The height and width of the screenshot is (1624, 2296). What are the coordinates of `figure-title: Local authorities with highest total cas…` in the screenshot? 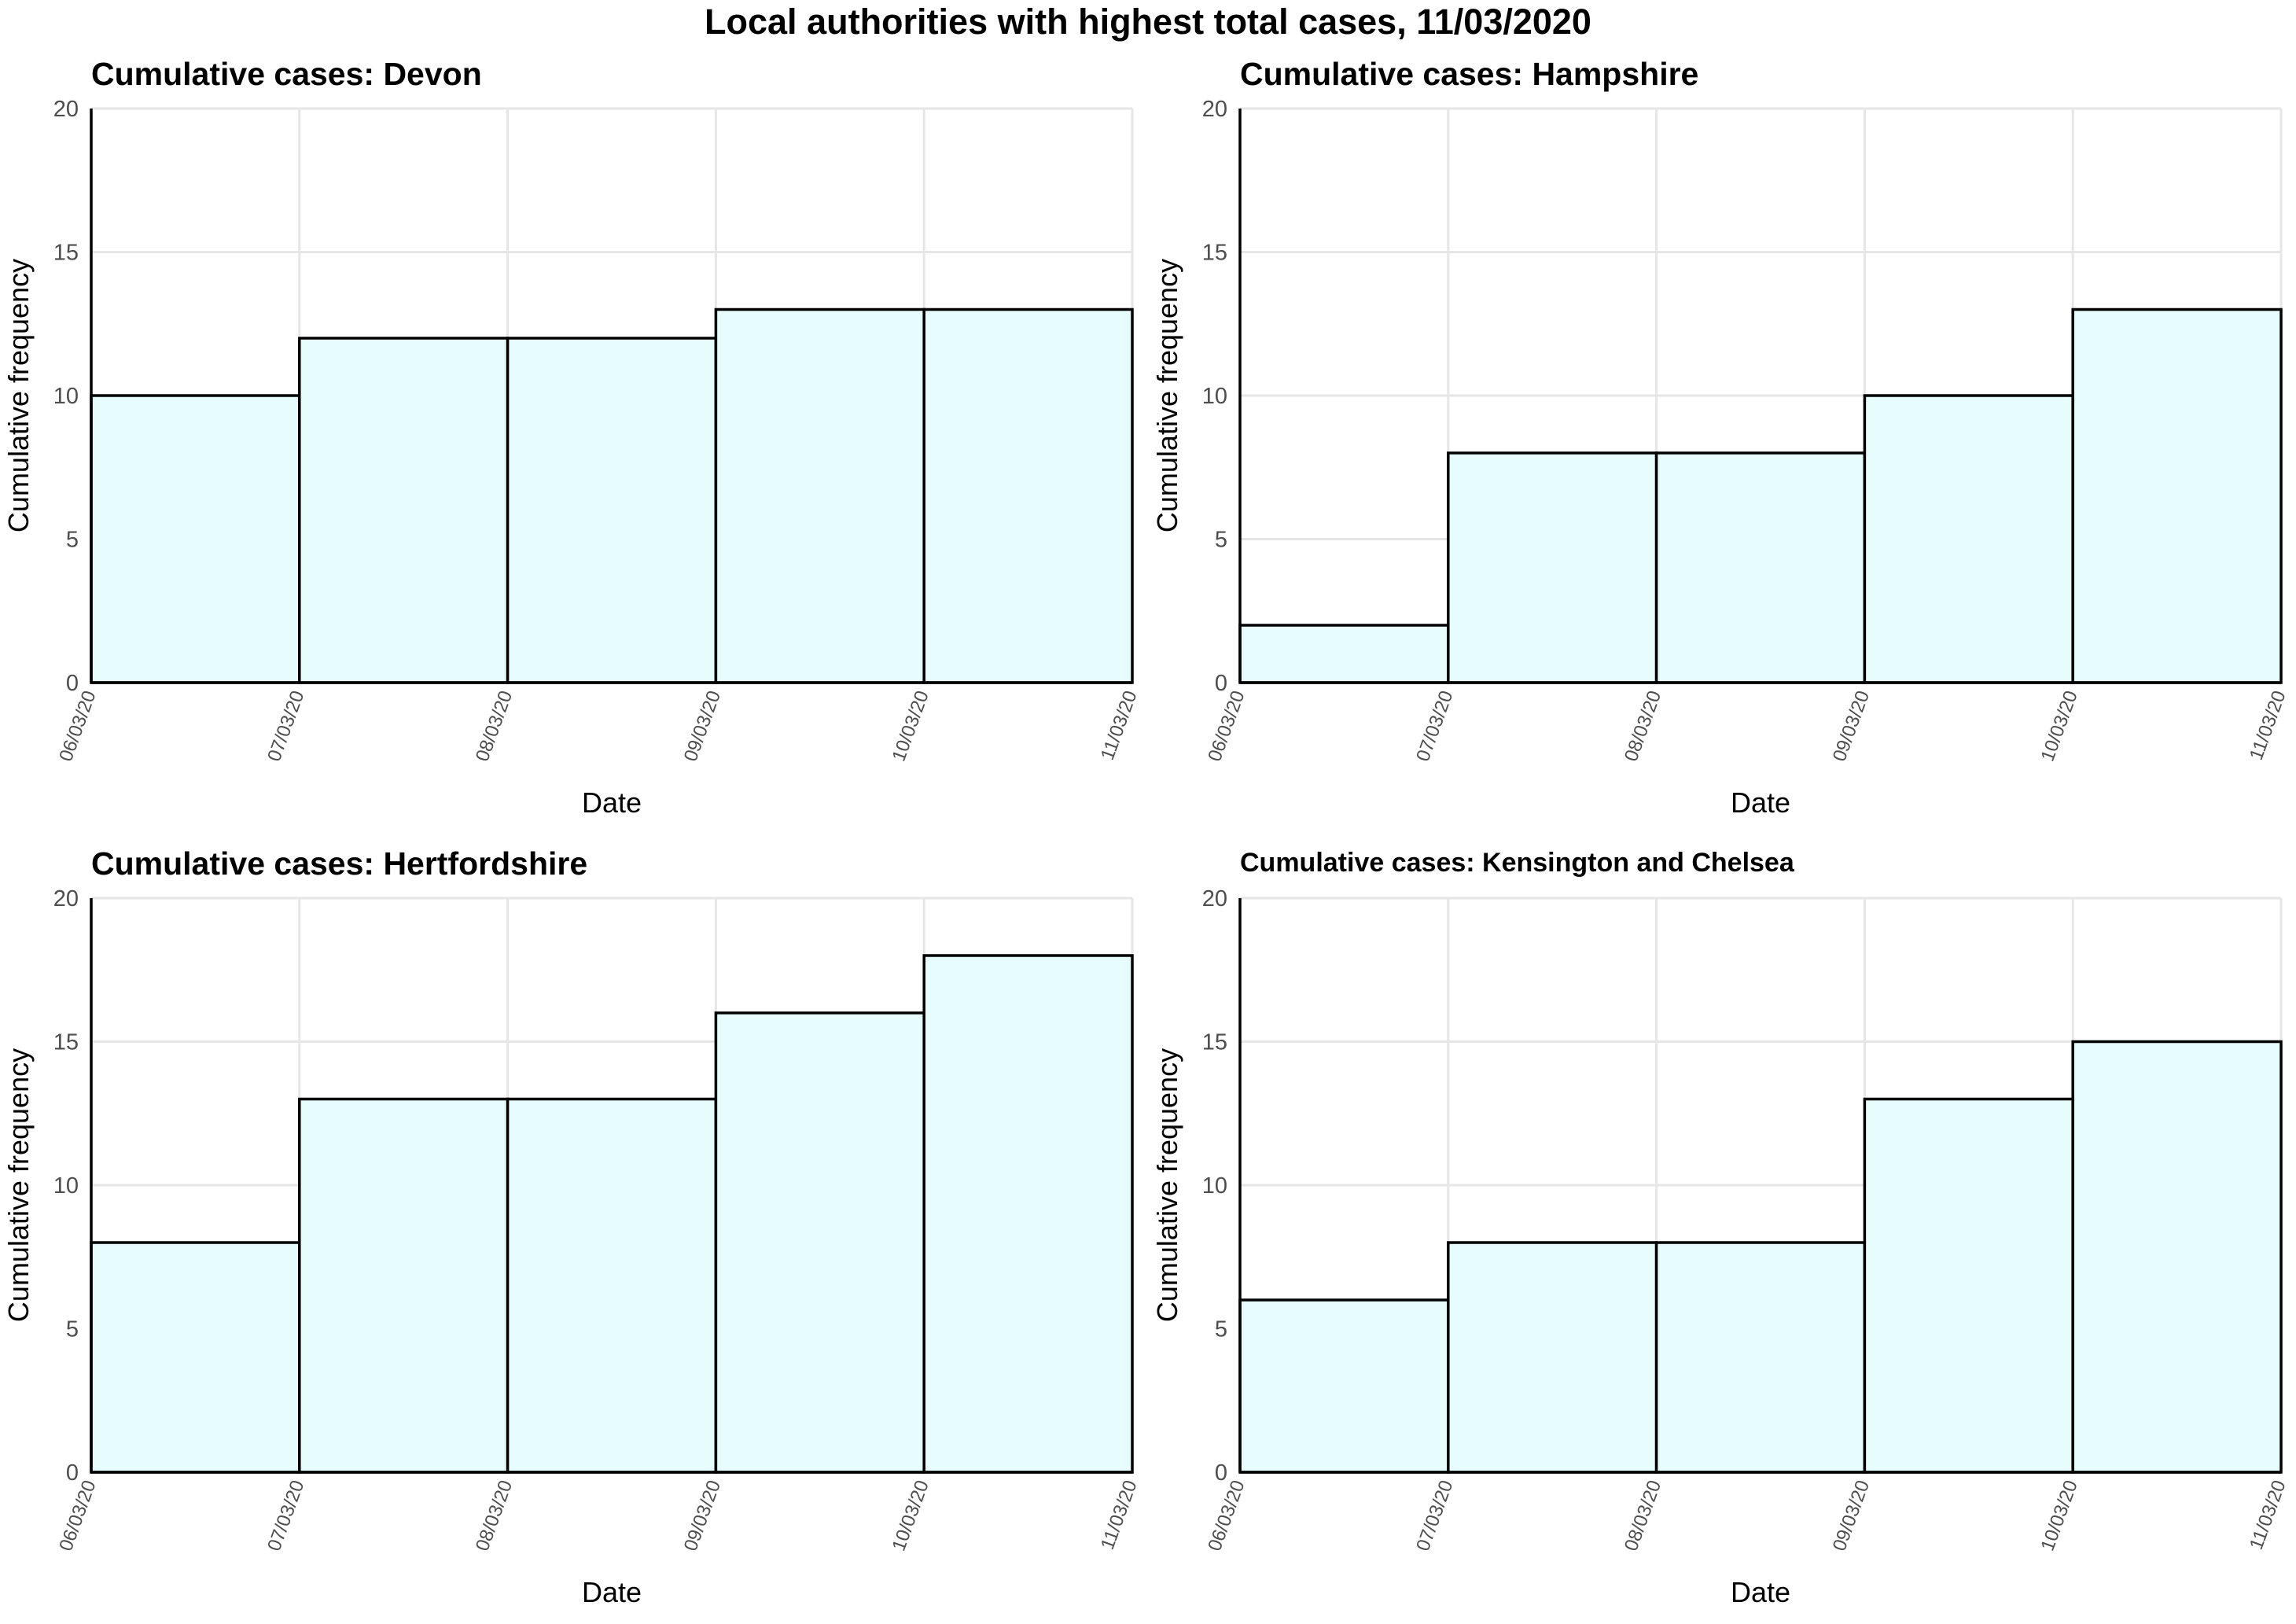 It's located at (1148, 22).